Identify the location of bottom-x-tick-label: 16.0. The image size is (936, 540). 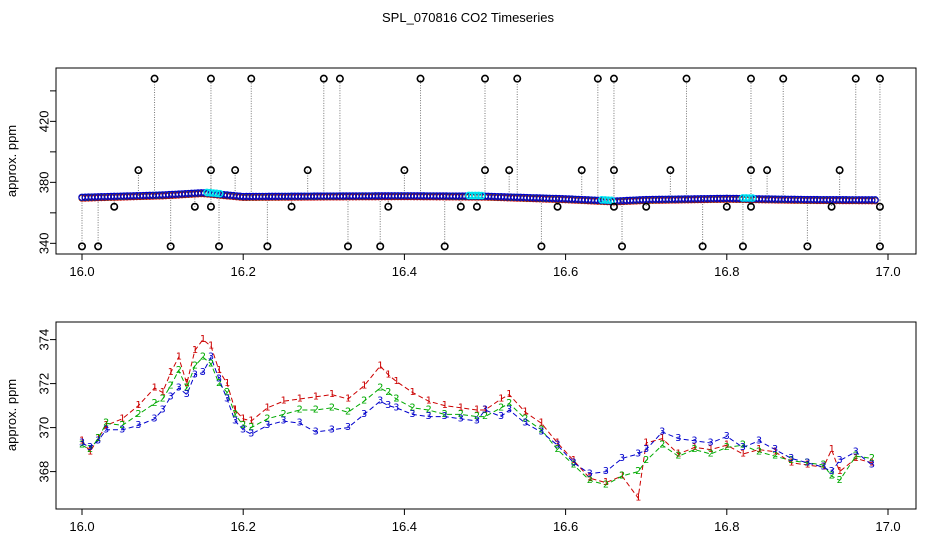
(81, 526).